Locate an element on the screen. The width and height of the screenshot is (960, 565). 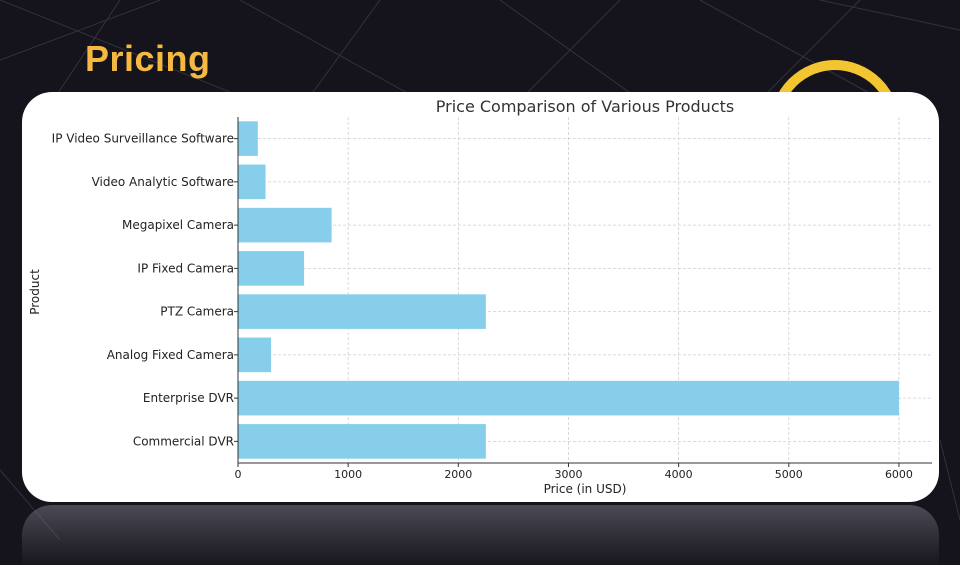
x-tick-label: 5000 is located at coordinates (789, 474).